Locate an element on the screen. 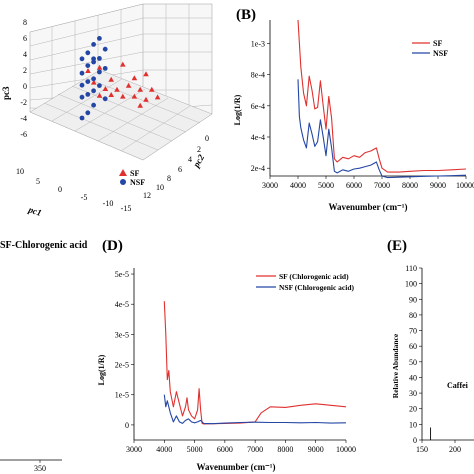 The height and width of the screenshot is (474, 474). panel-e-x-tick-labels: 150 200 is located at coordinates (438, 449).